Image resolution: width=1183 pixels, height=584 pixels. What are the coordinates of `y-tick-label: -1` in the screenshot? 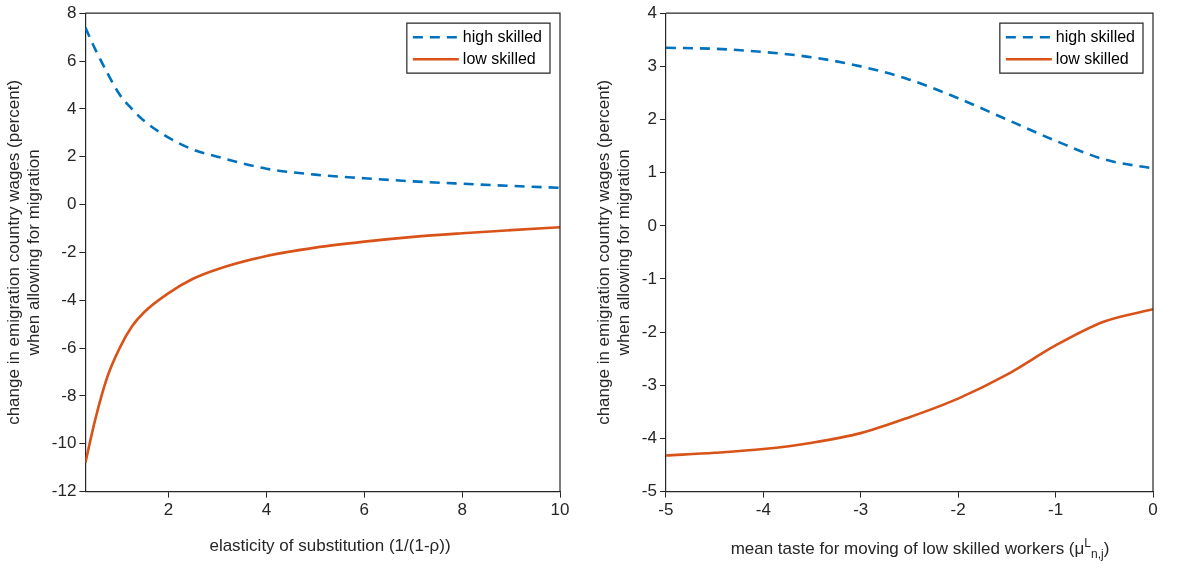 It's located at (649, 278).